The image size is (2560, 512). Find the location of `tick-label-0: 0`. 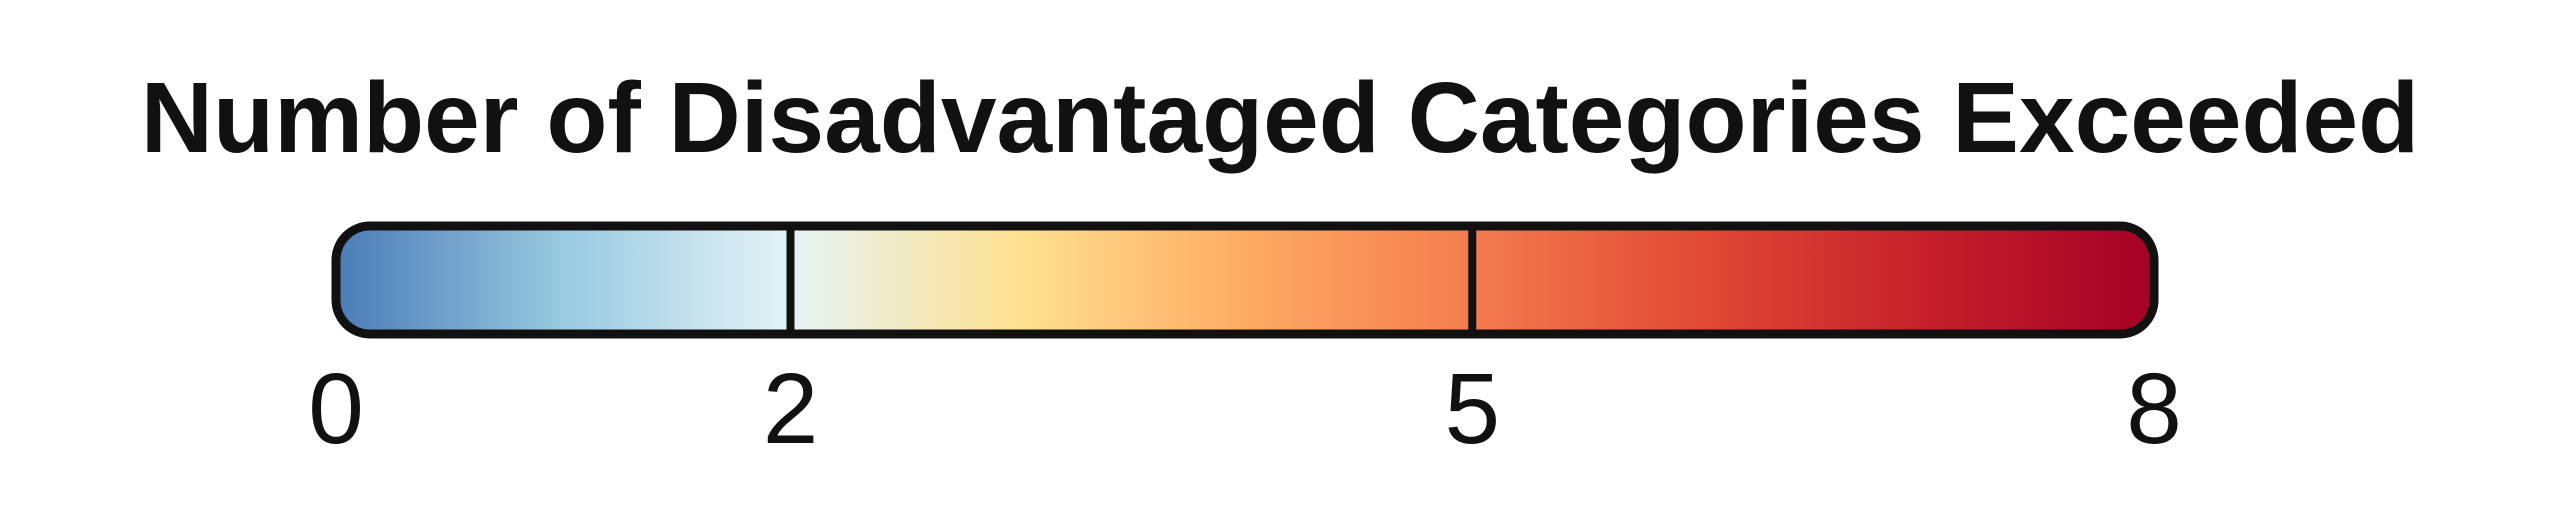

tick-label-0: 0 is located at coordinates (336, 409).